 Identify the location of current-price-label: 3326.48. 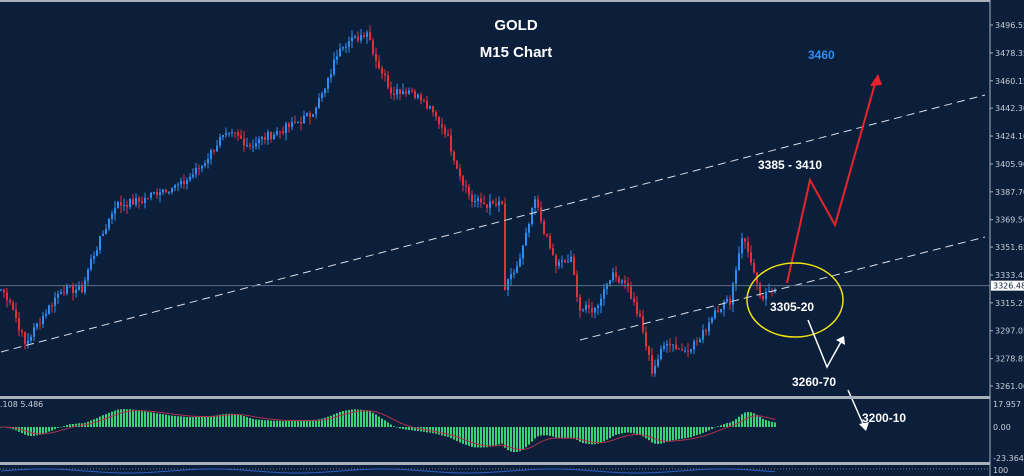
(1008, 286).